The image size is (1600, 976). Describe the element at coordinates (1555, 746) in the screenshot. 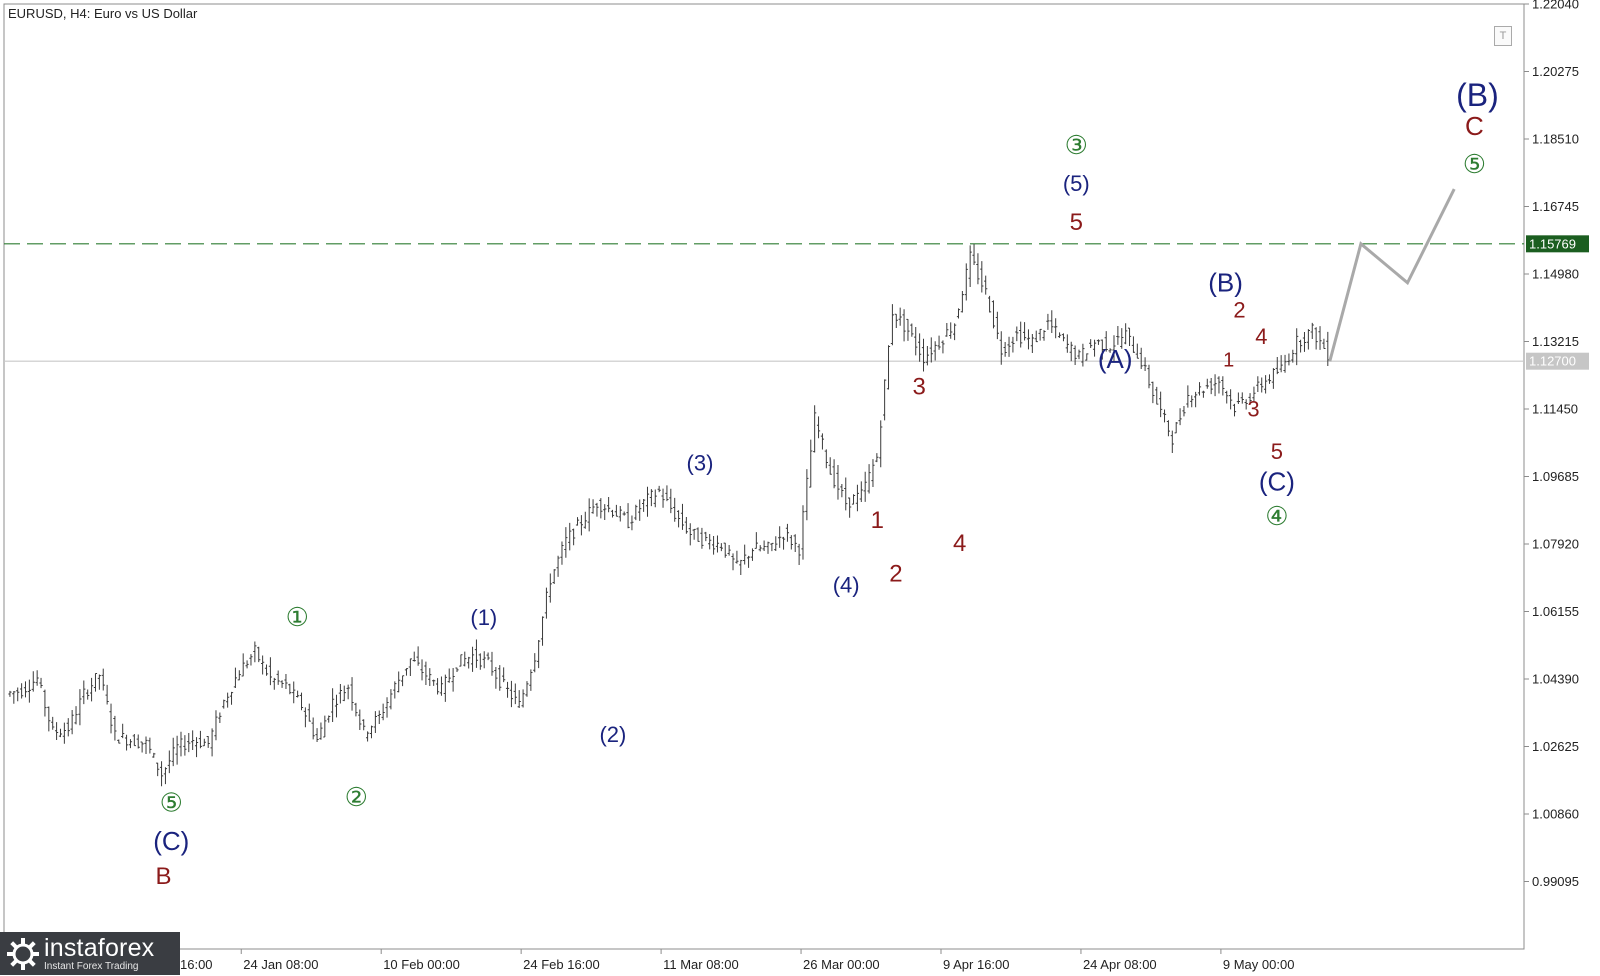

I see `price-tick-label: 1.02625` at that location.